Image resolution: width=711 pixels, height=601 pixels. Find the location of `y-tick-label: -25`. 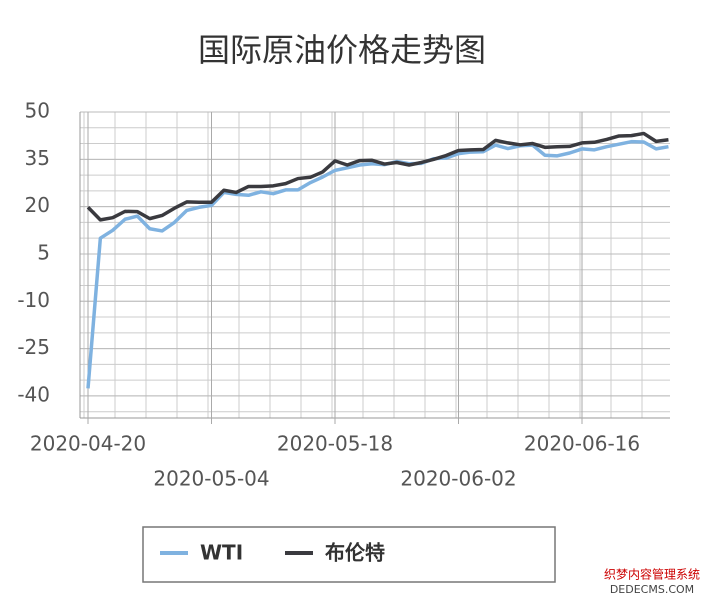

y-tick-label: -25 is located at coordinates (33, 347).